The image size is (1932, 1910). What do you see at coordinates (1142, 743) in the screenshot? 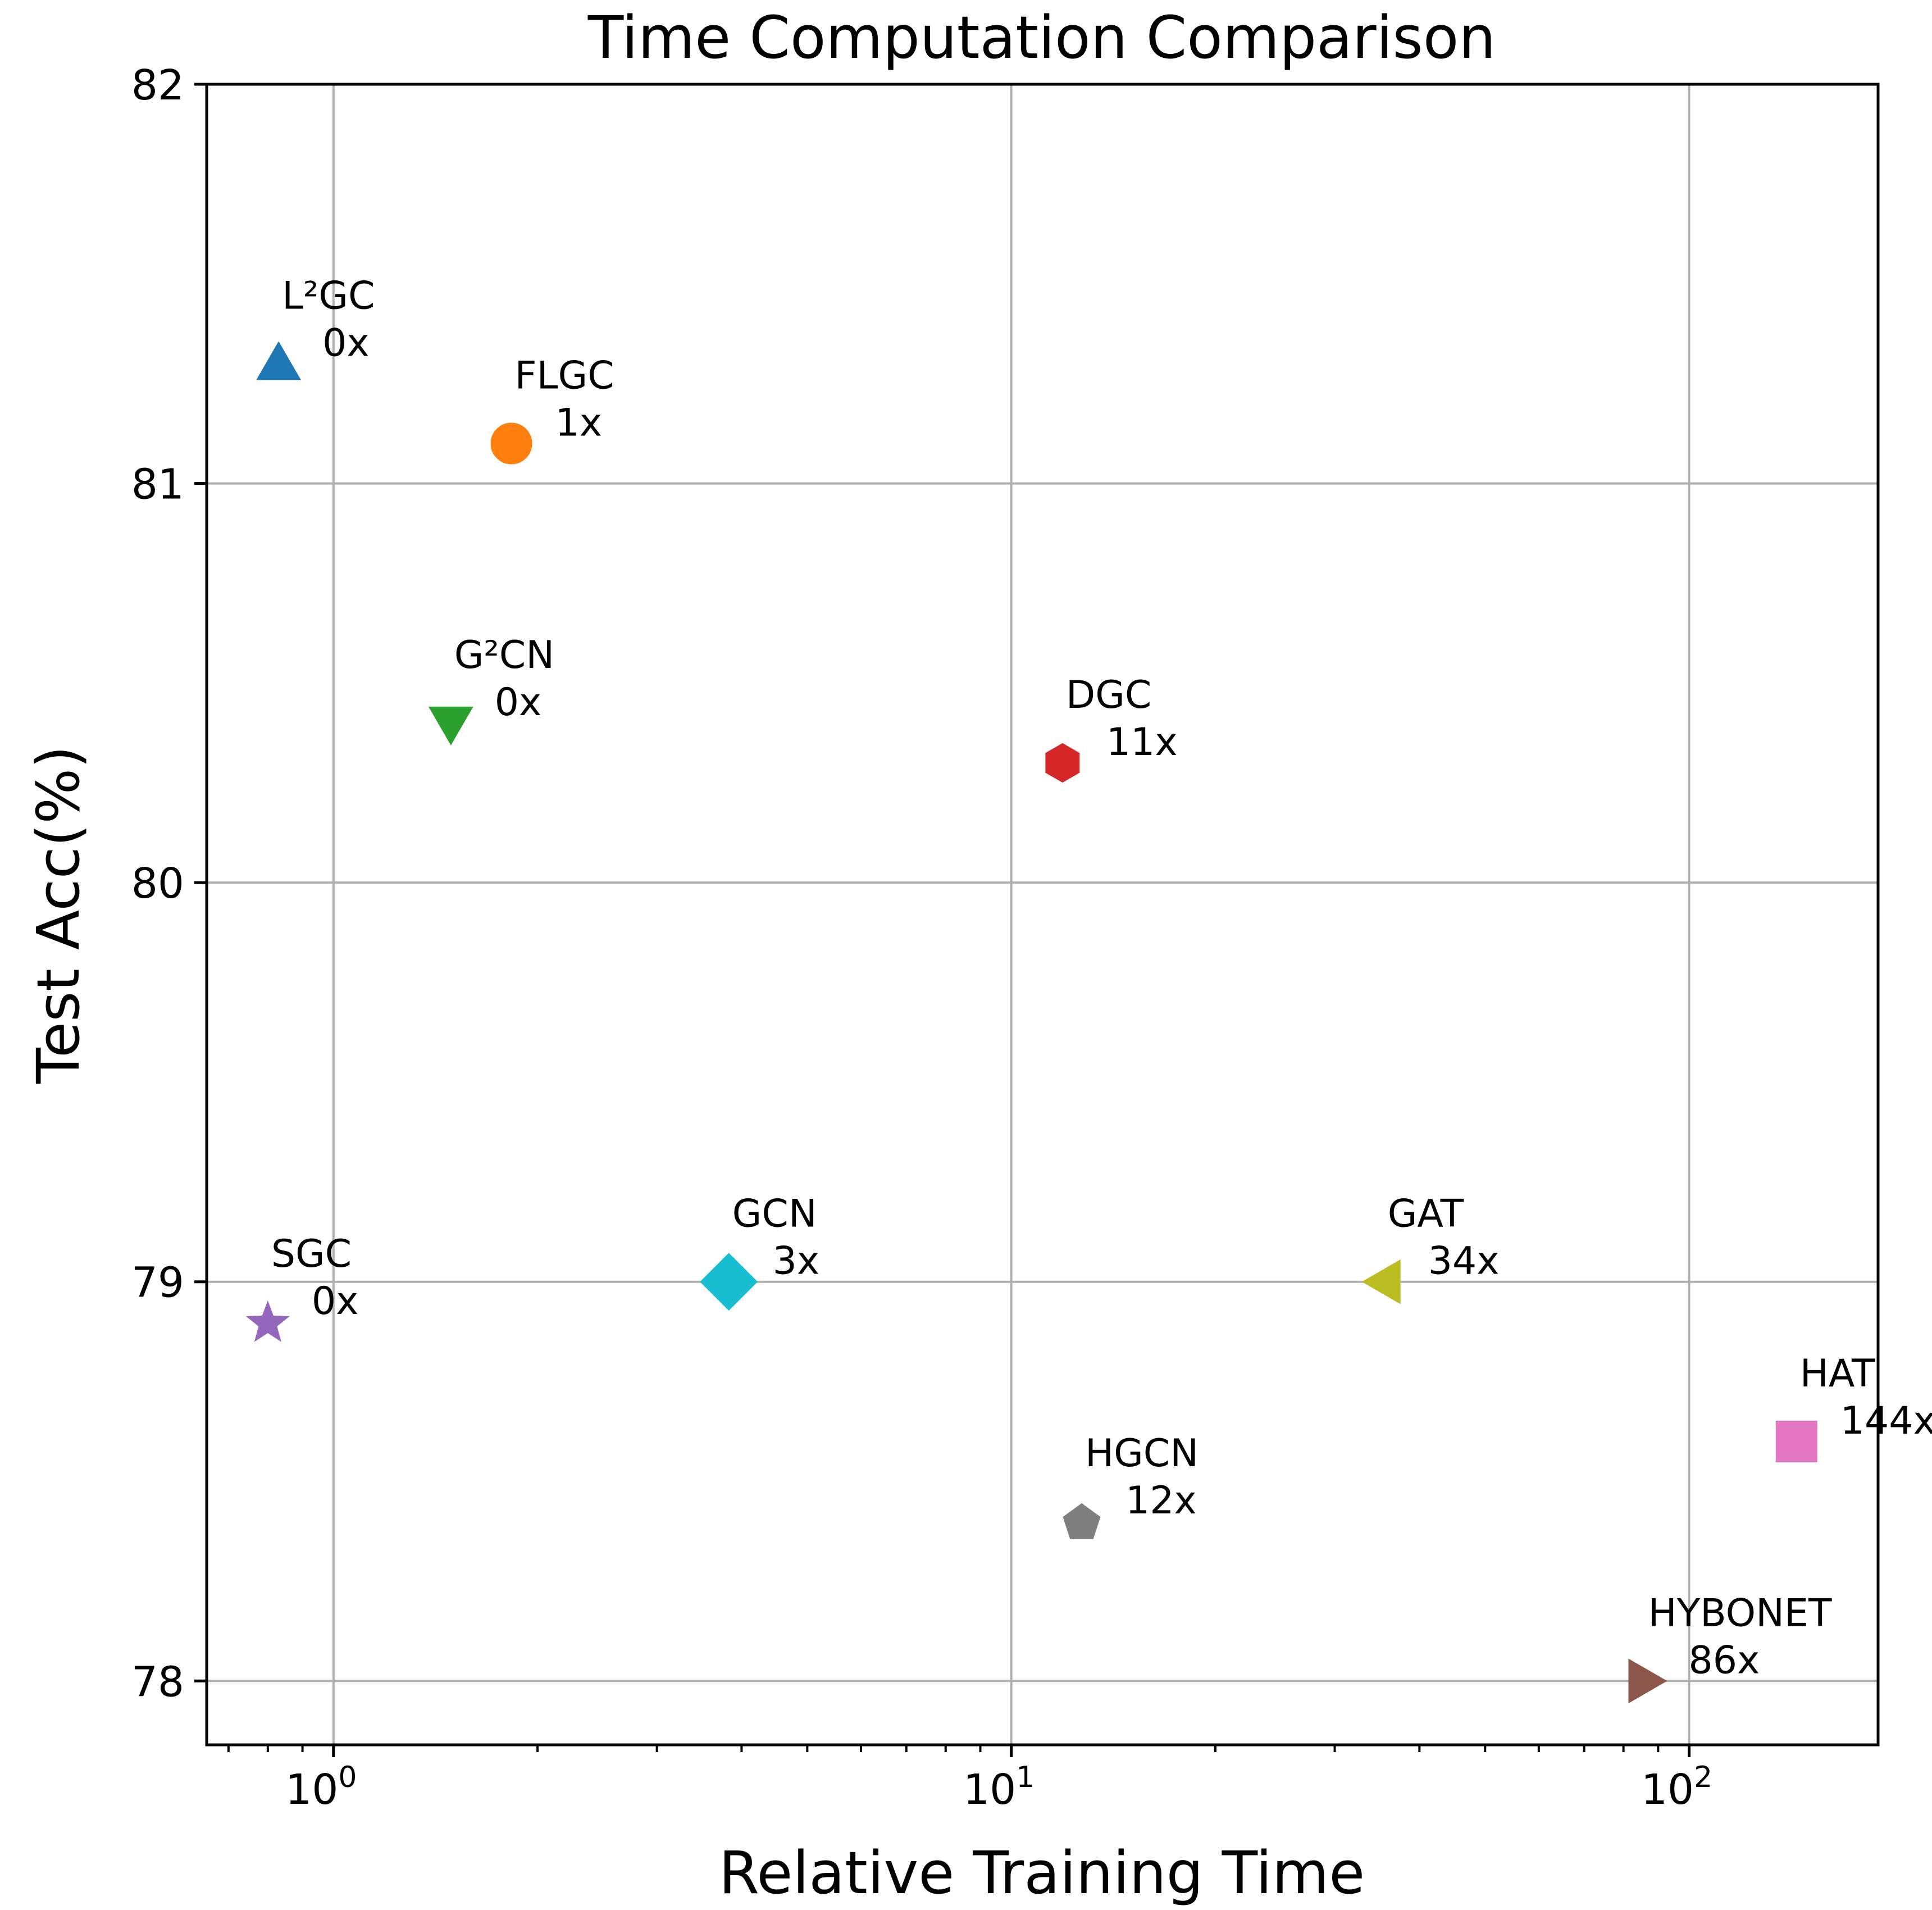
I see `point-speedup-label: 11x` at bounding box center [1142, 743].